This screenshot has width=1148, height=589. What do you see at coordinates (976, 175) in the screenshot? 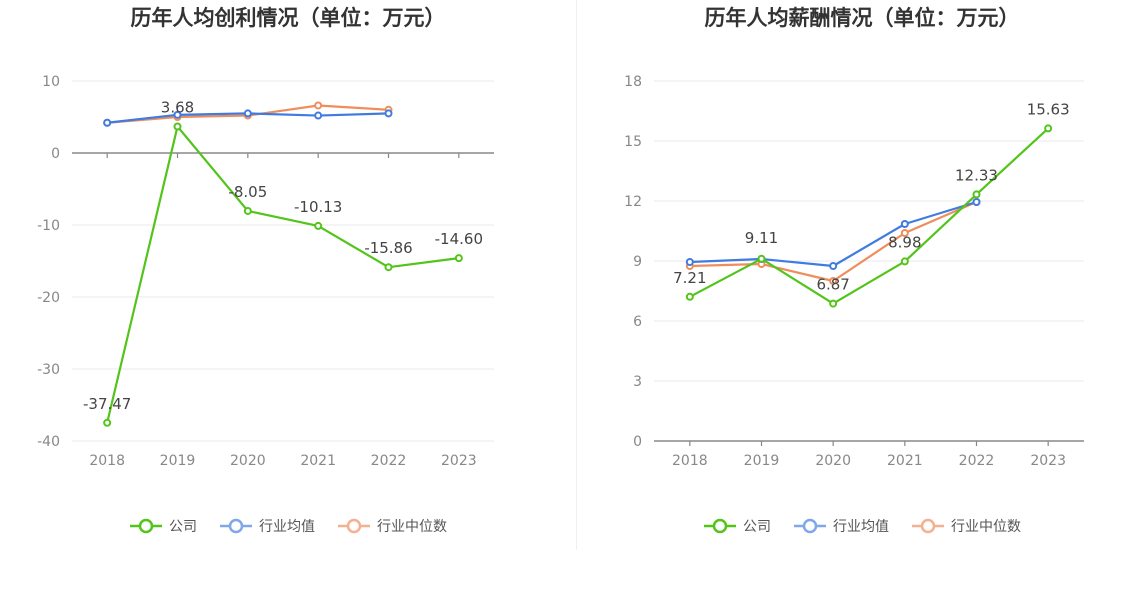
I see `data-label: 12.33` at bounding box center [976, 175].